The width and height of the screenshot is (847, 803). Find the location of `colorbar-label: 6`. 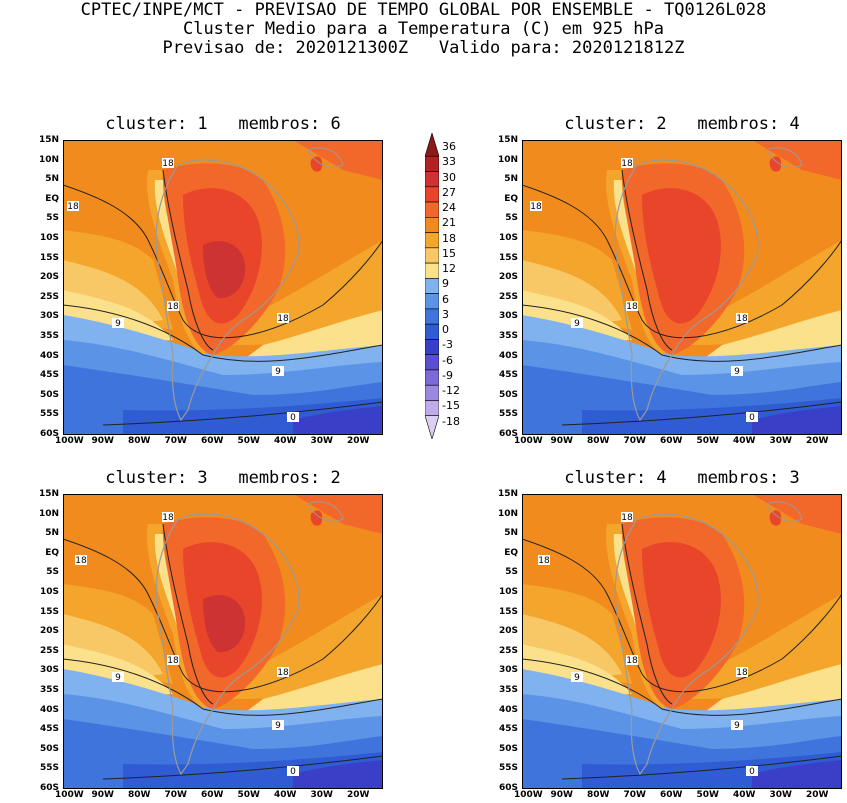

colorbar-label: 6 is located at coordinates (445, 299).